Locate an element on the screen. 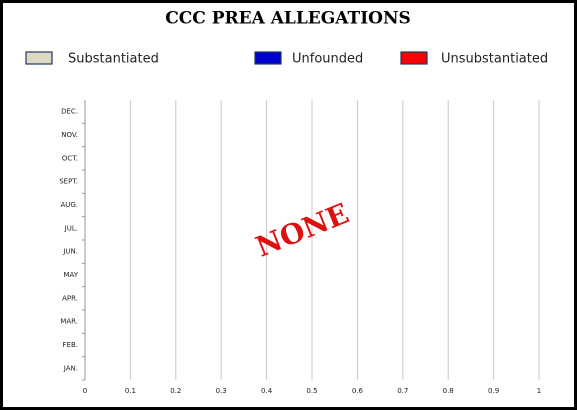 The width and height of the screenshot is (577, 410). y-tick-label: APR. is located at coordinates (70, 298).